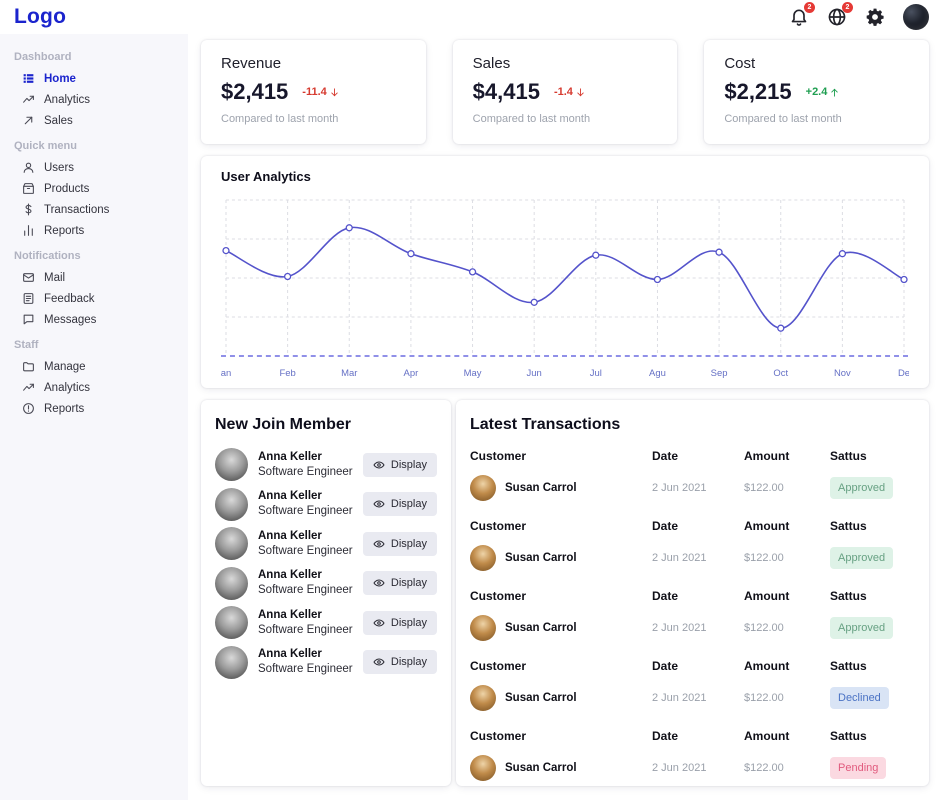 This screenshot has height=800, width=943. Describe the element at coordinates (55, 277) in the screenshot. I see `sidebar-item-label: Mail` at that location.